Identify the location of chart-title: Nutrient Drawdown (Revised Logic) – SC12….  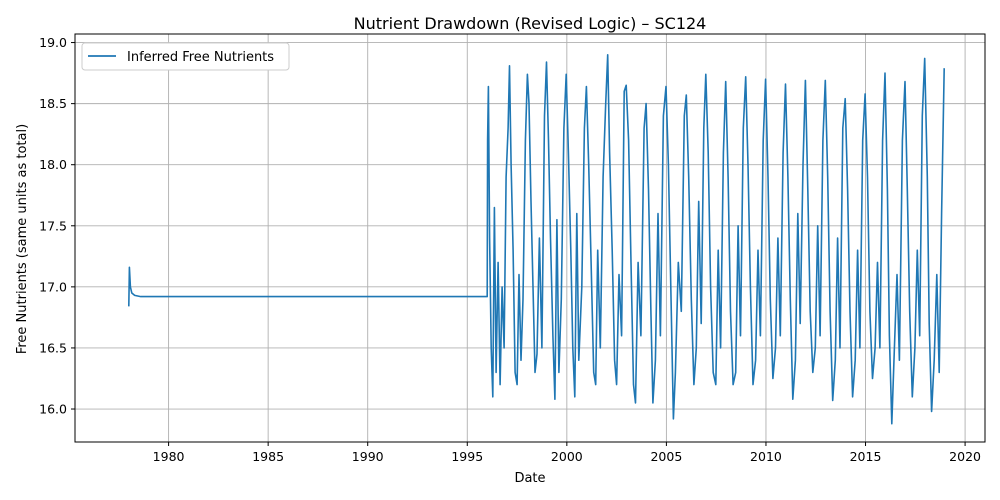
(530, 23).